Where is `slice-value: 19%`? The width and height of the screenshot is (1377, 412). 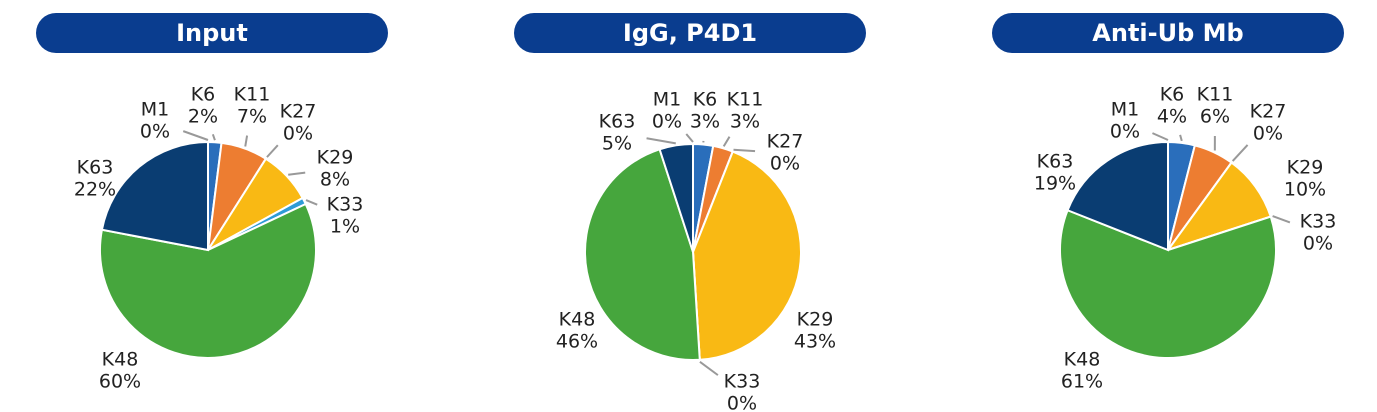 slice-value: 19% is located at coordinates (1055, 184).